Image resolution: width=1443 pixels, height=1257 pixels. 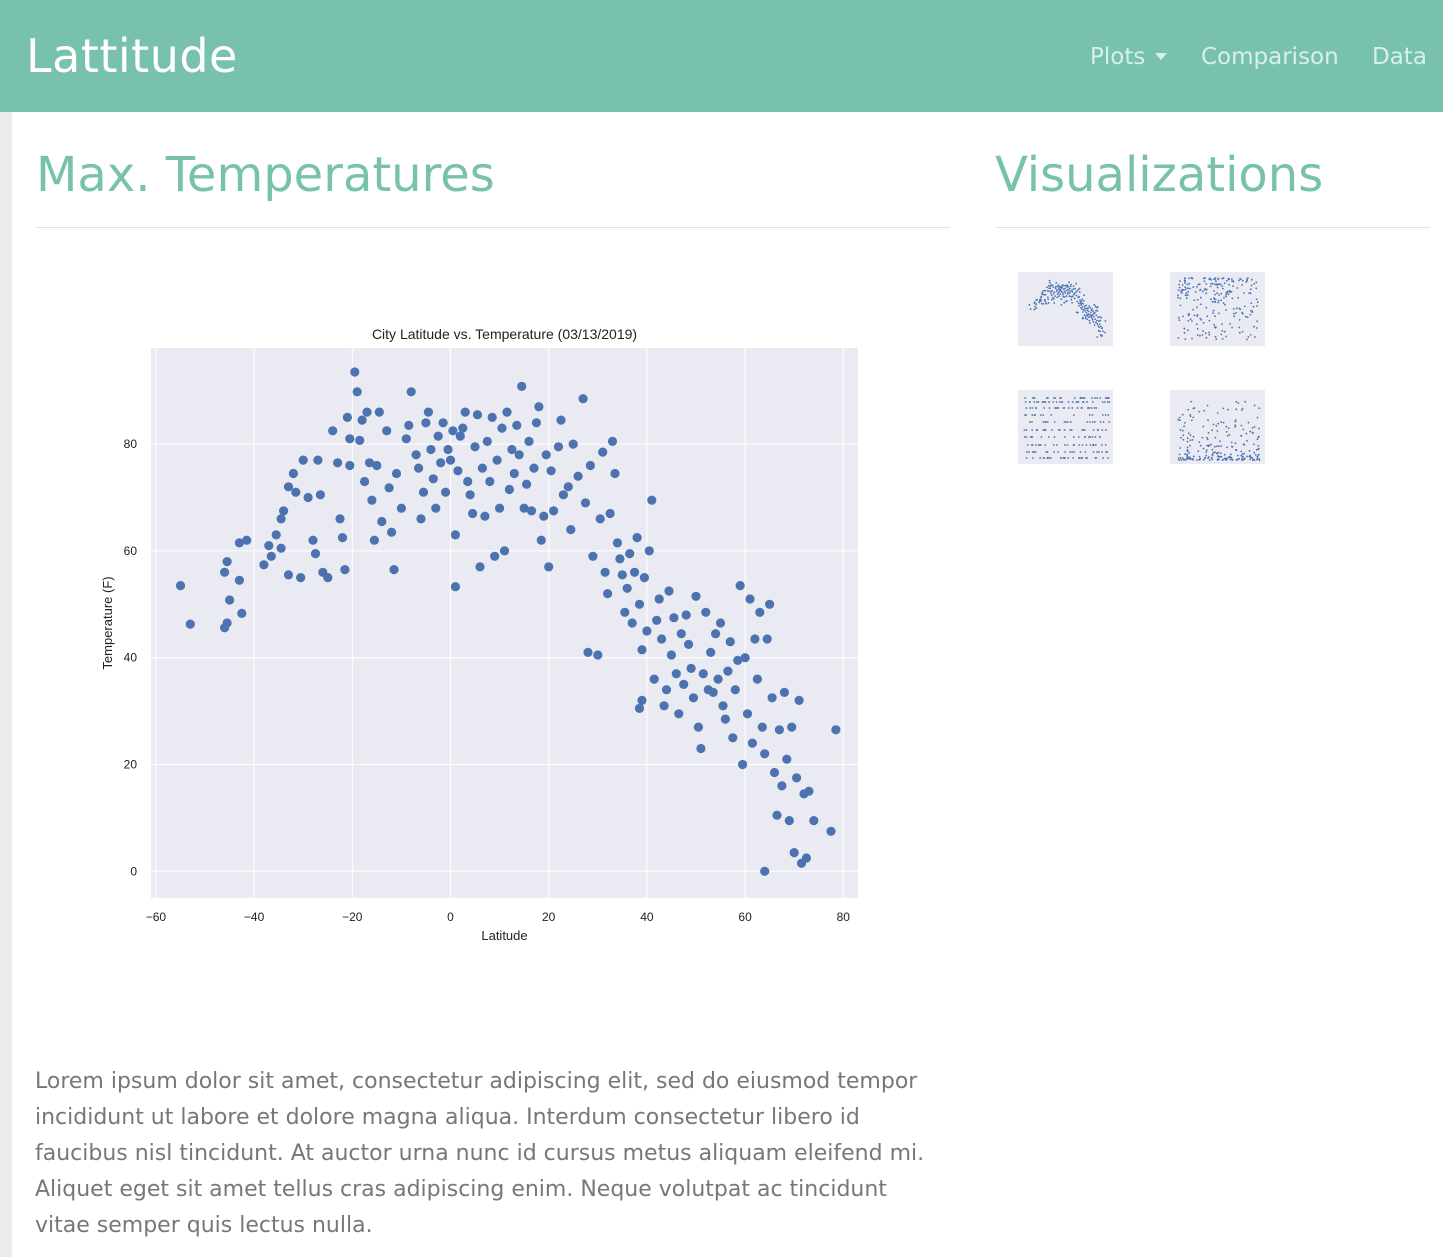 I want to click on nav-plots-dropdown: Plots, so click(x=1129, y=57).